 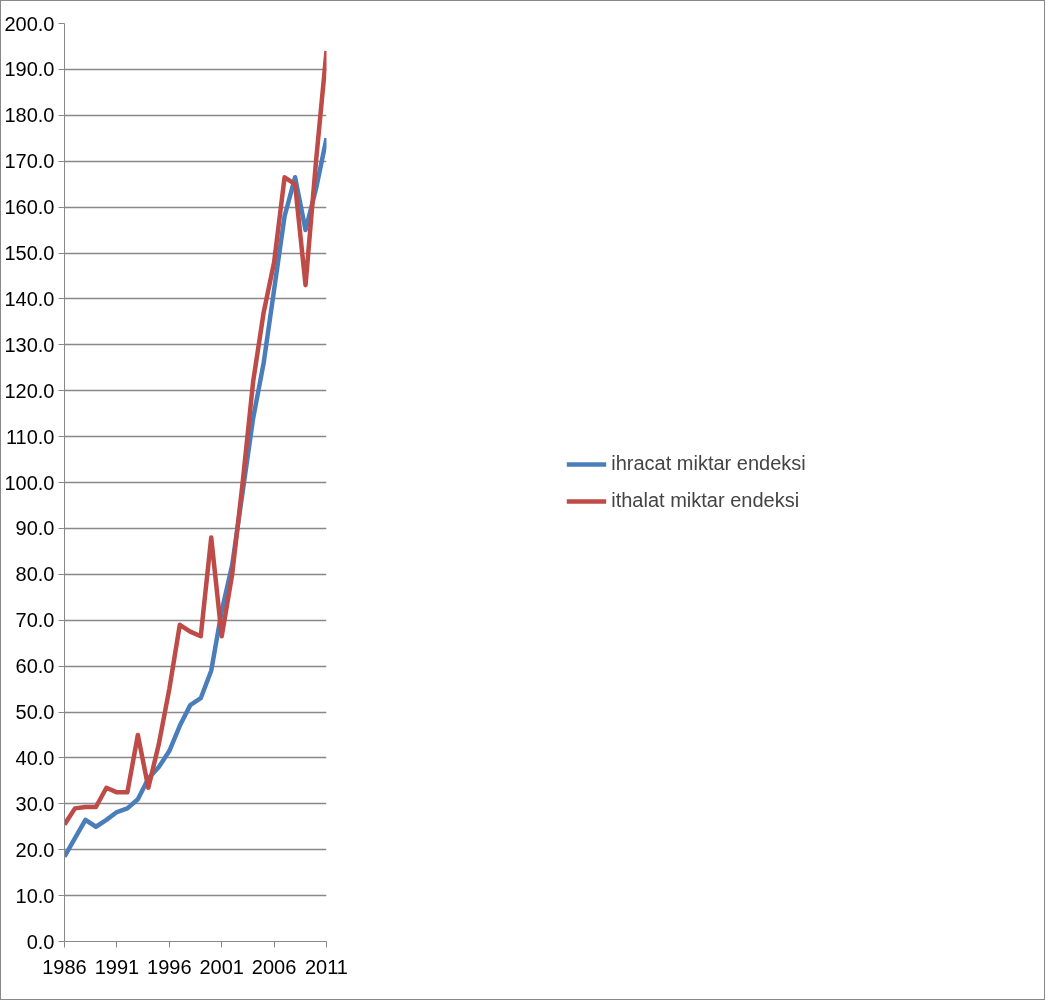 I want to click on x-tick-label: 1986, so click(x=64, y=966).